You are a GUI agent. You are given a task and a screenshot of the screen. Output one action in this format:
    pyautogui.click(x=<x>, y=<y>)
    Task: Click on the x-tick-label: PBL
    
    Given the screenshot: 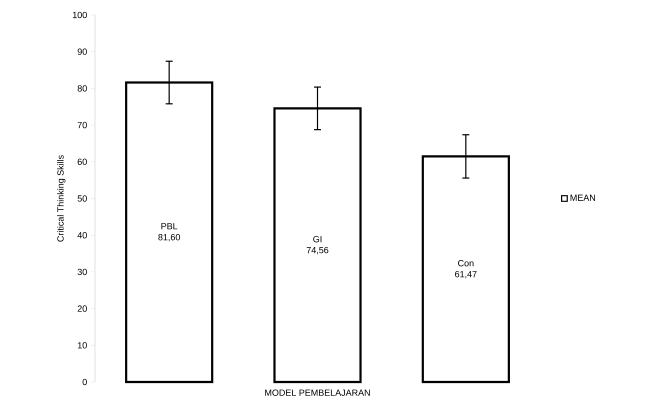 What is the action you would take?
    pyautogui.click(x=169, y=226)
    